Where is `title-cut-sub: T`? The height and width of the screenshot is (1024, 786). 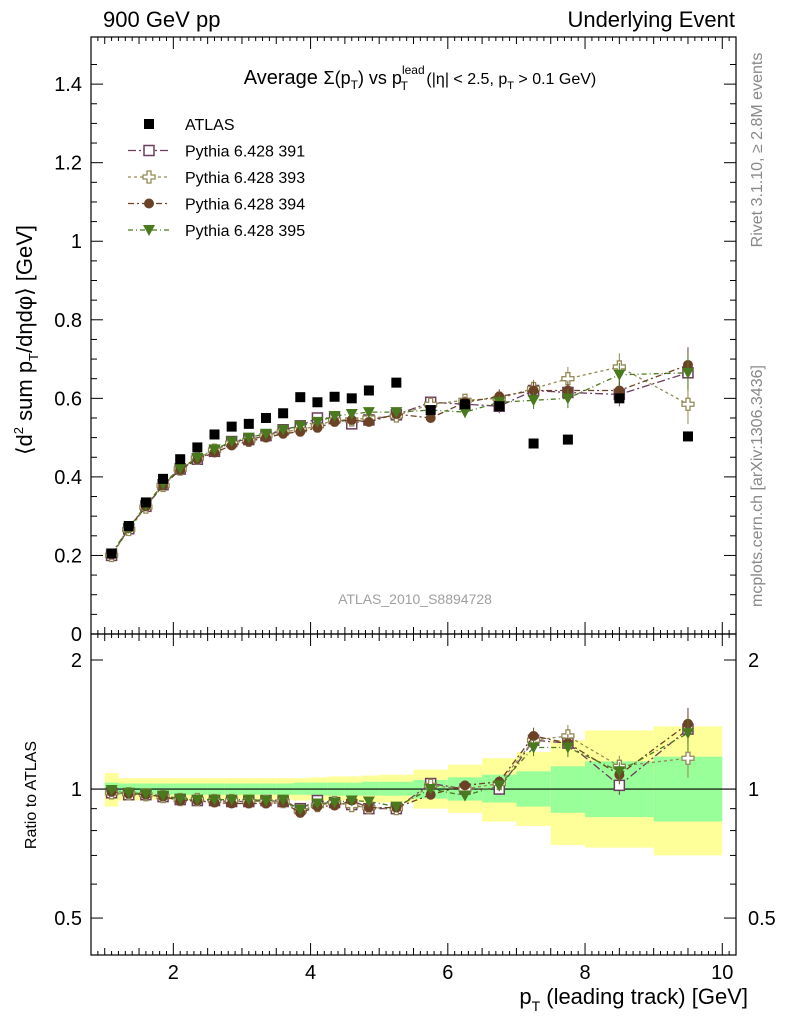 title-cut-sub: T is located at coordinates (510, 86).